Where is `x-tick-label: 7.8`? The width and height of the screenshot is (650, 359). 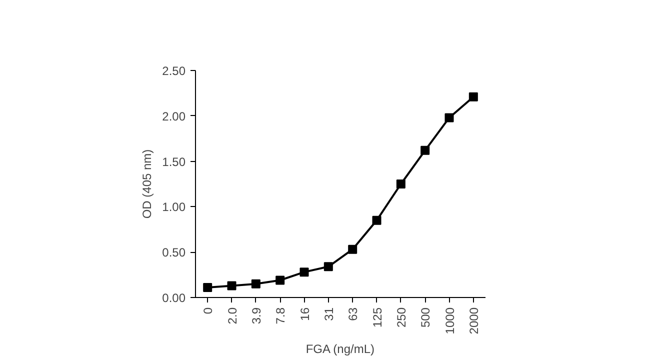
x-tick-label: 7.8 is located at coordinates (281, 315).